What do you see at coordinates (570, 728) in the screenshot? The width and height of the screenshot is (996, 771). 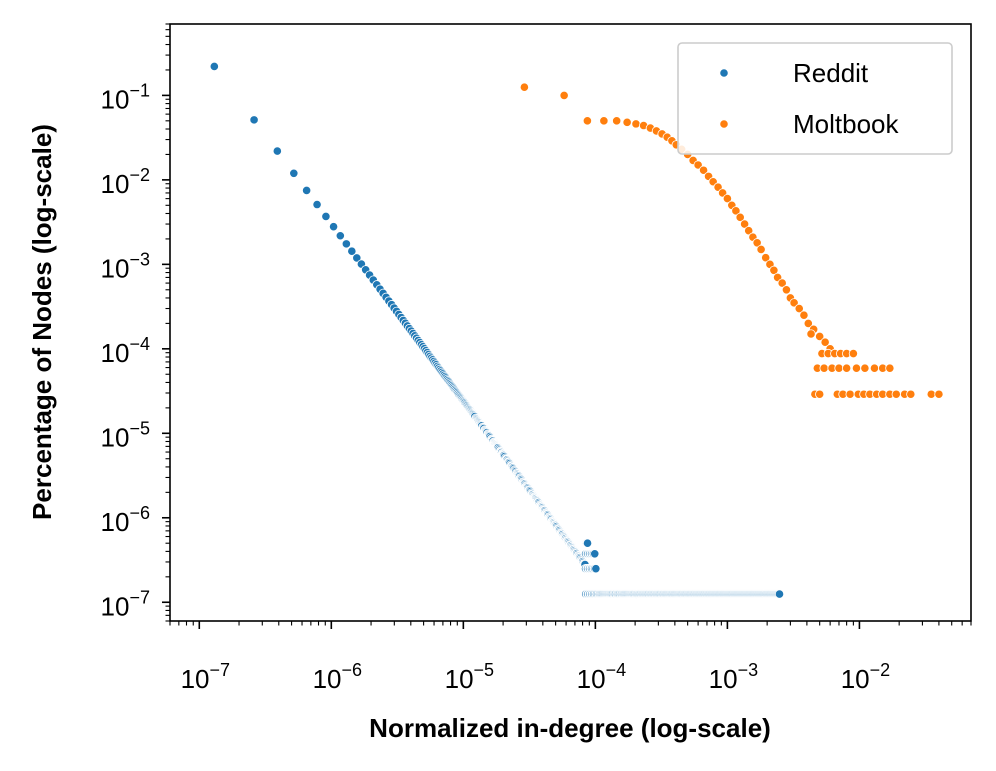 I see `x-axis-title: Normalized in-degree (log-scale)` at bounding box center [570, 728].